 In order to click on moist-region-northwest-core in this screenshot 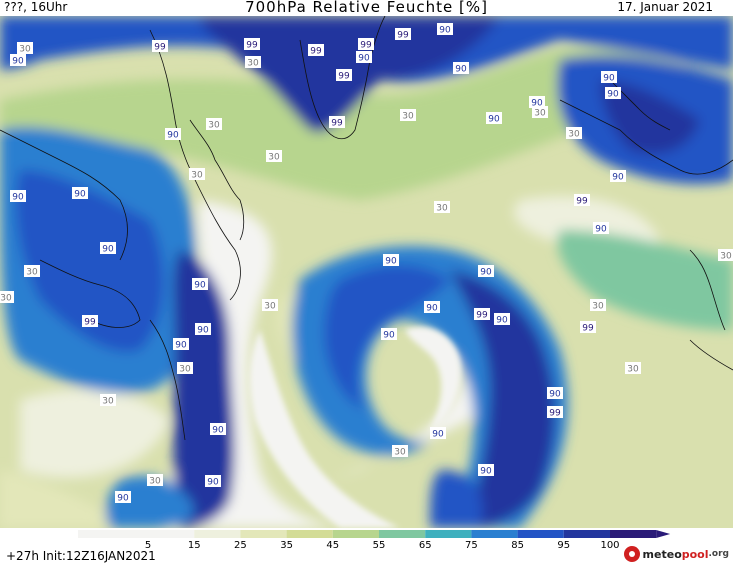, I will do `click(90, 261)`.